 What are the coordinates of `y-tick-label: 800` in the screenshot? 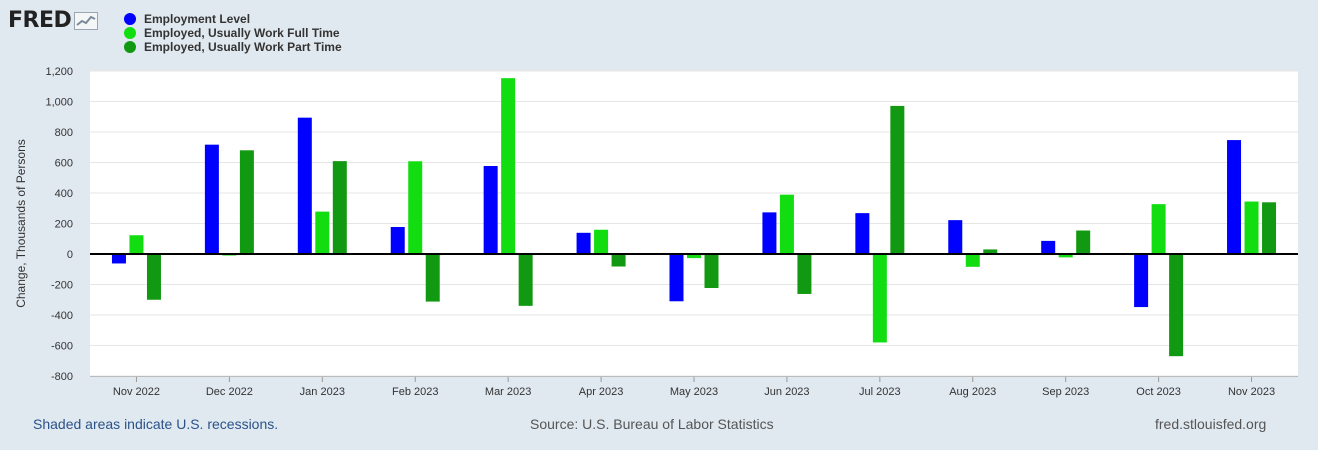 It's located at (64, 133).